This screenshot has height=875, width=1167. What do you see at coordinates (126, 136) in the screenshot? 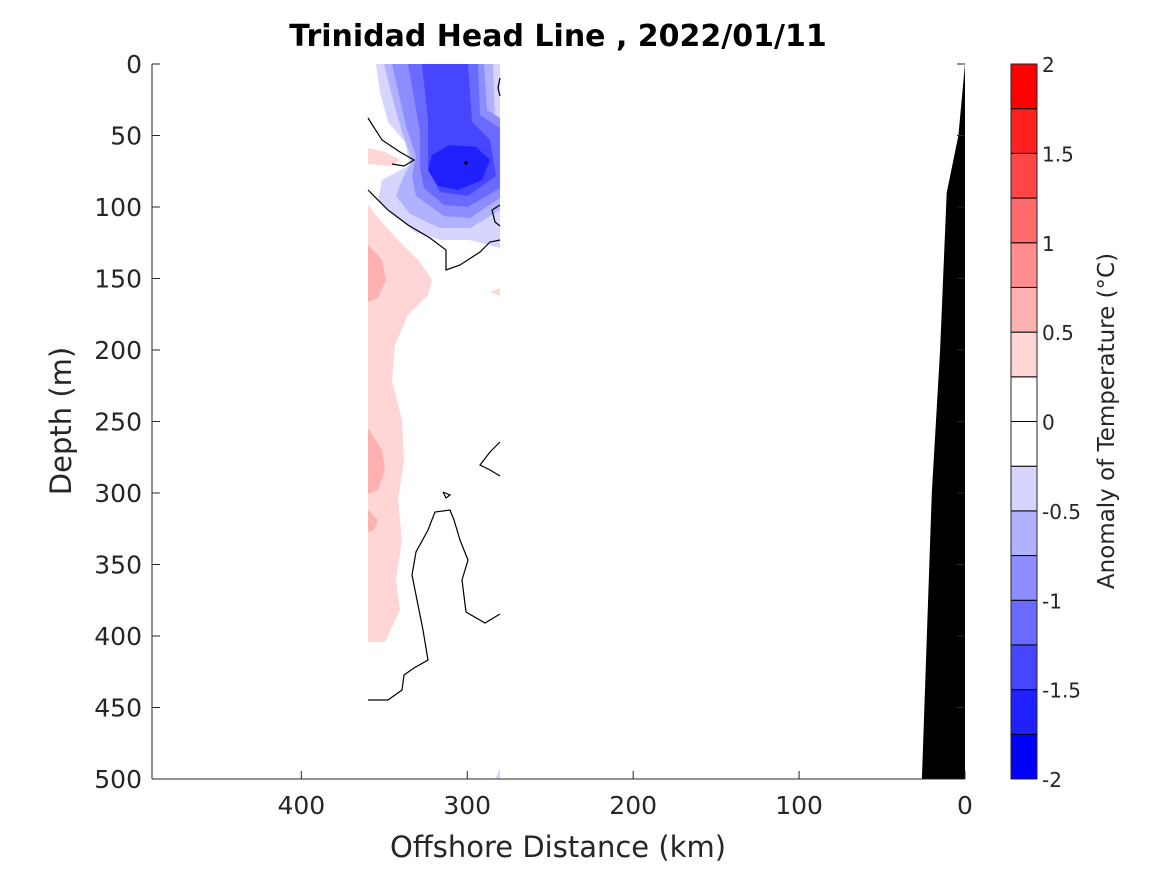
I see `y-tick-label: 50` at bounding box center [126, 136].